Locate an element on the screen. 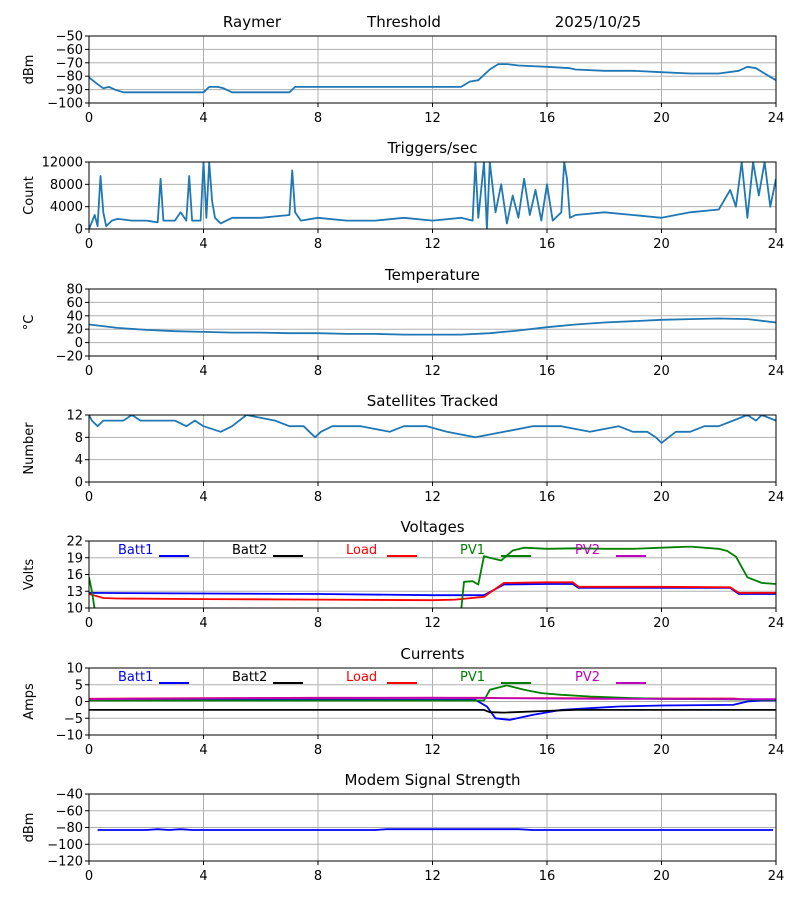 The width and height of the screenshot is (800, 900). y-axis-label: Amps is located at coordinates (29, 701).